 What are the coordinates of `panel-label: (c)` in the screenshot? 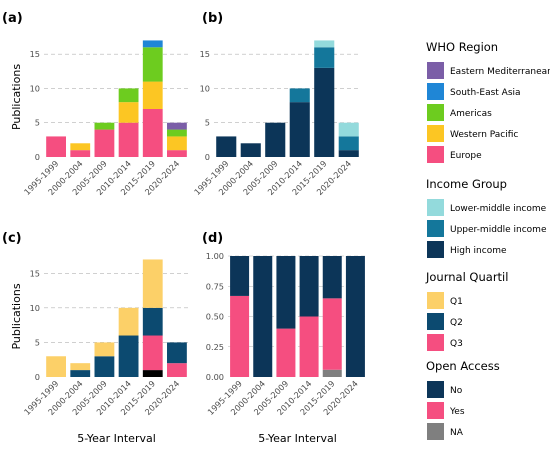 It's located at (12, 238).